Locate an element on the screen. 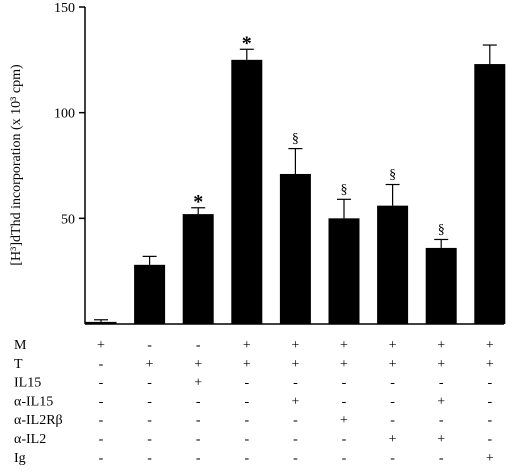 Image resolution: width=520 pixels, height=474 pixels. condition-label: M is located at coordinates (20, 345).